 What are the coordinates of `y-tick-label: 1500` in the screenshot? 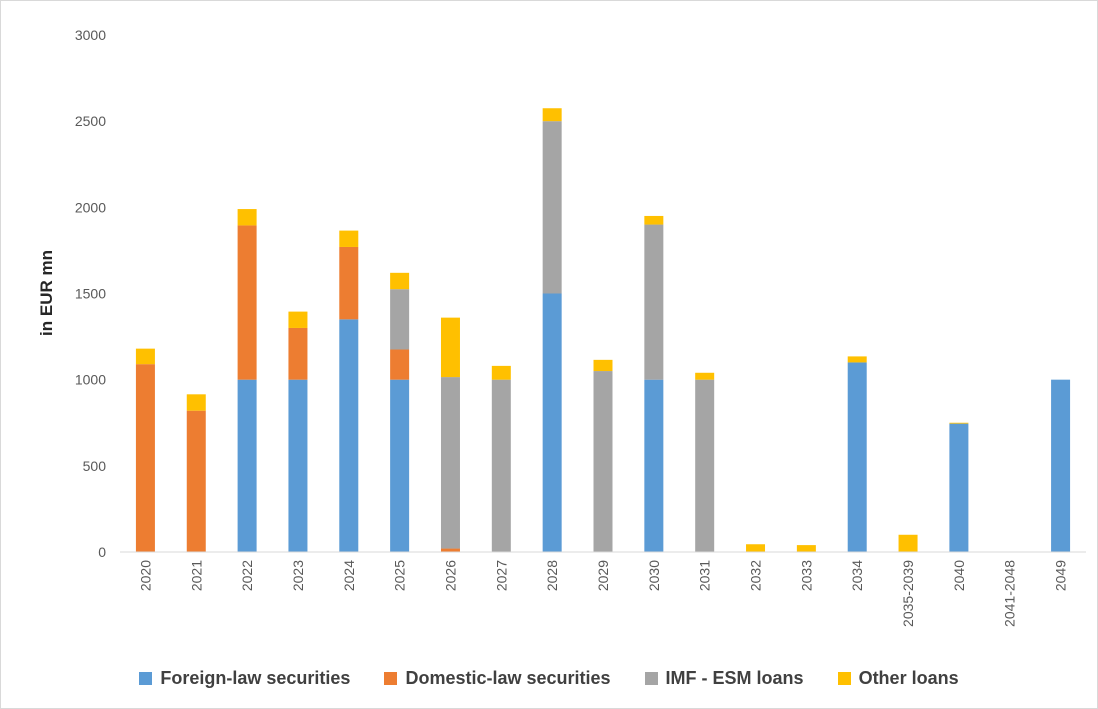 It's located at (90, 294).